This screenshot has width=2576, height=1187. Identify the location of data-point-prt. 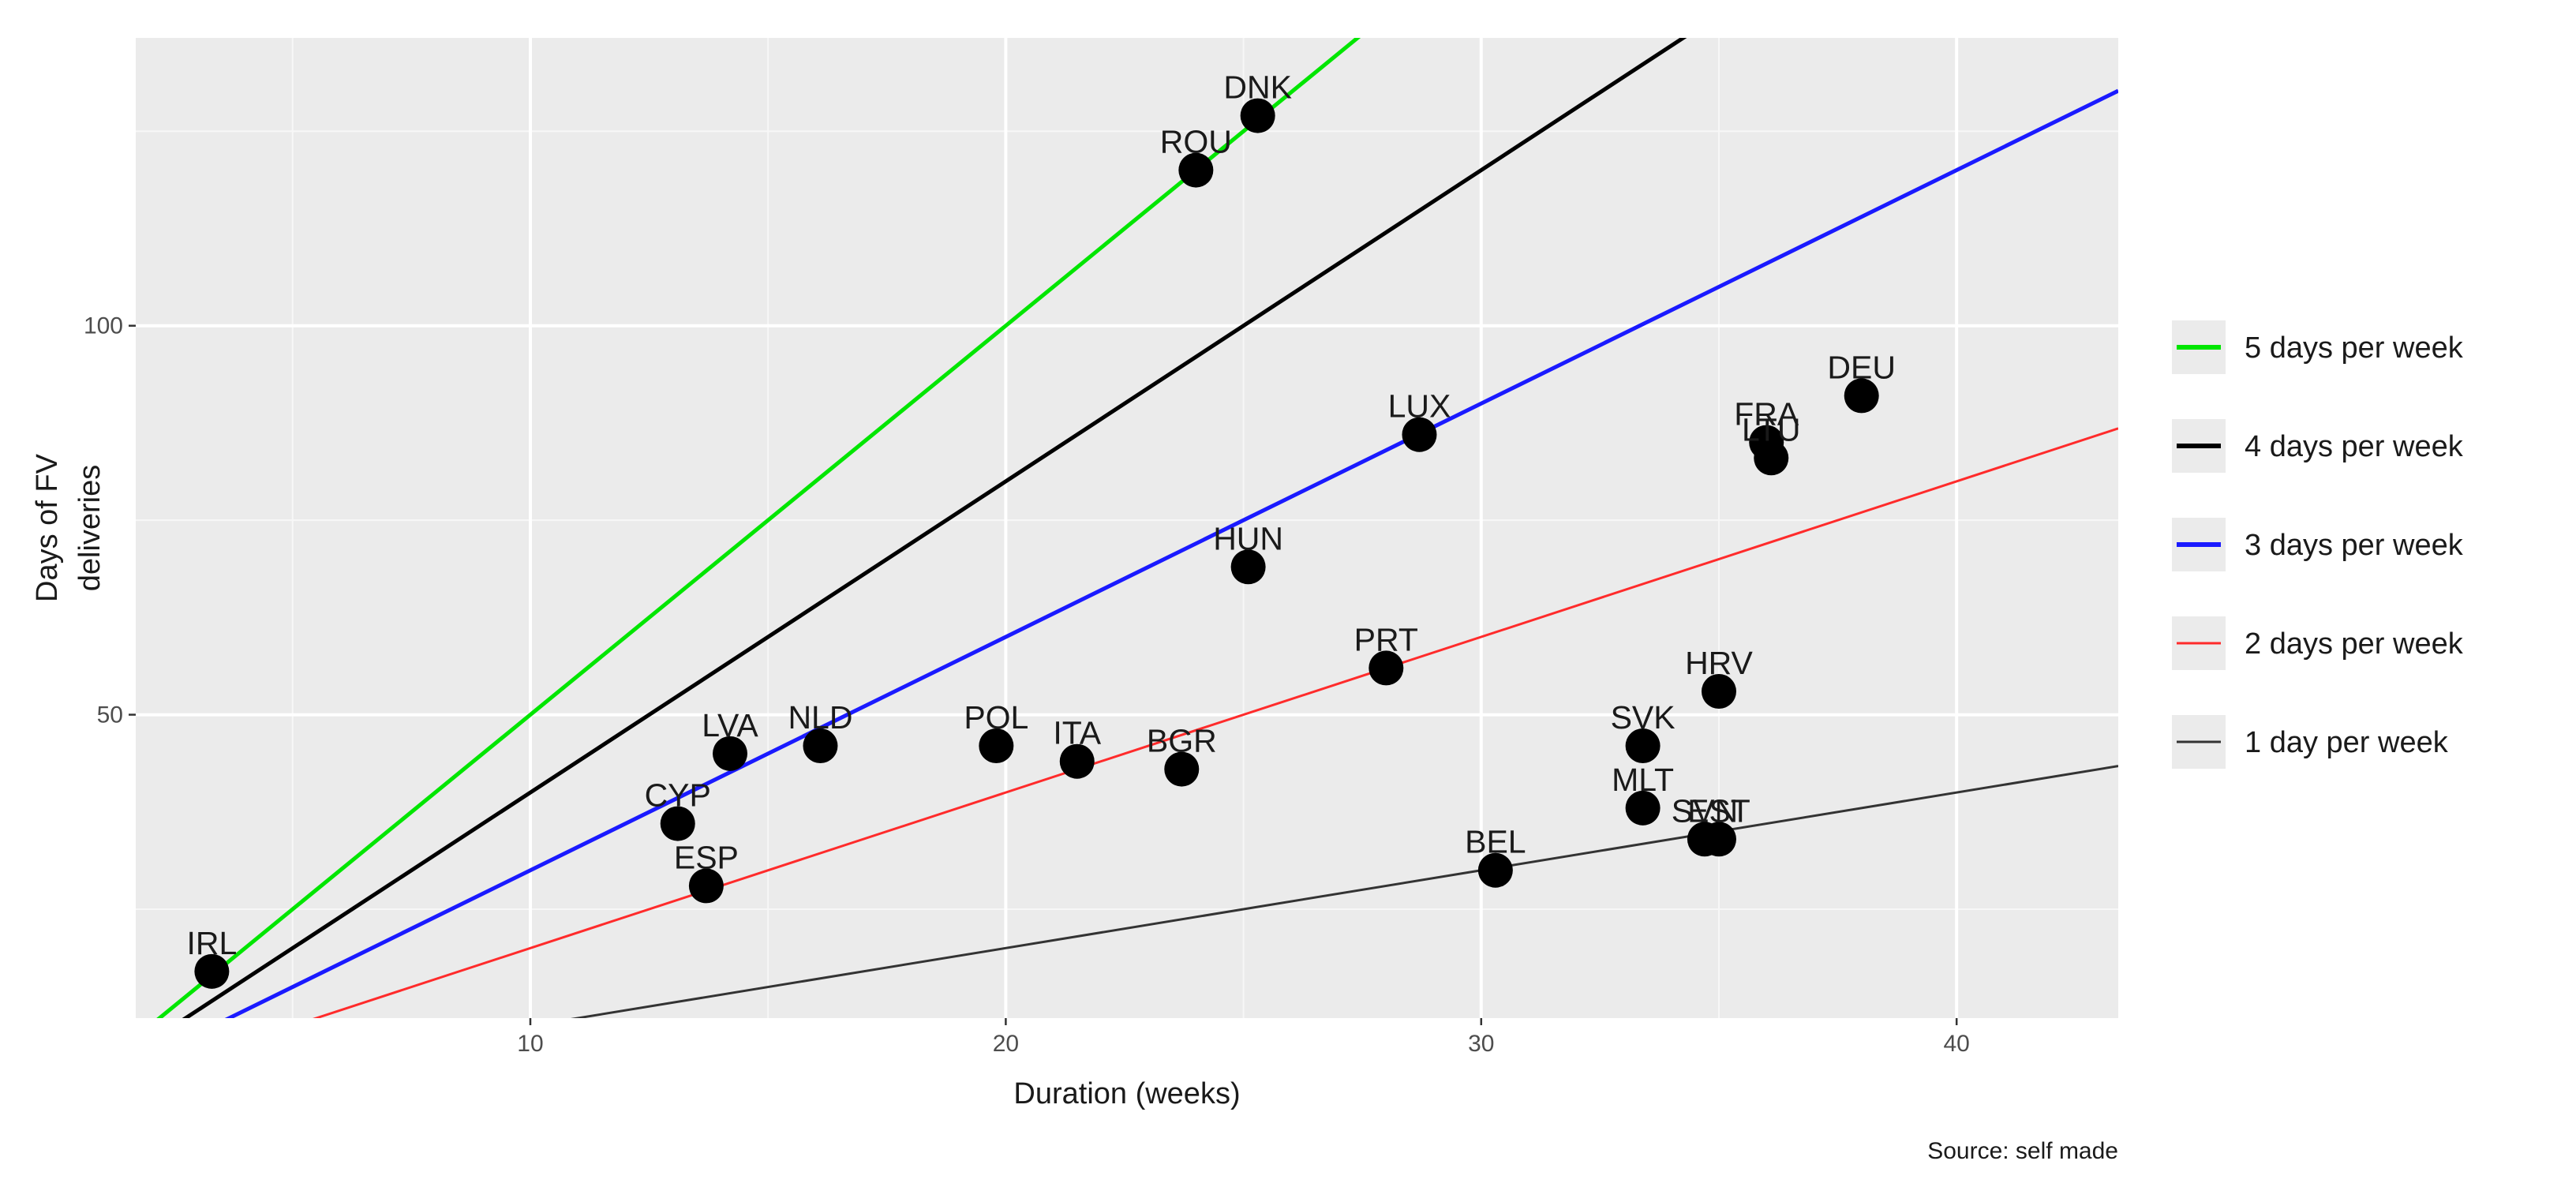
(1386, 668).